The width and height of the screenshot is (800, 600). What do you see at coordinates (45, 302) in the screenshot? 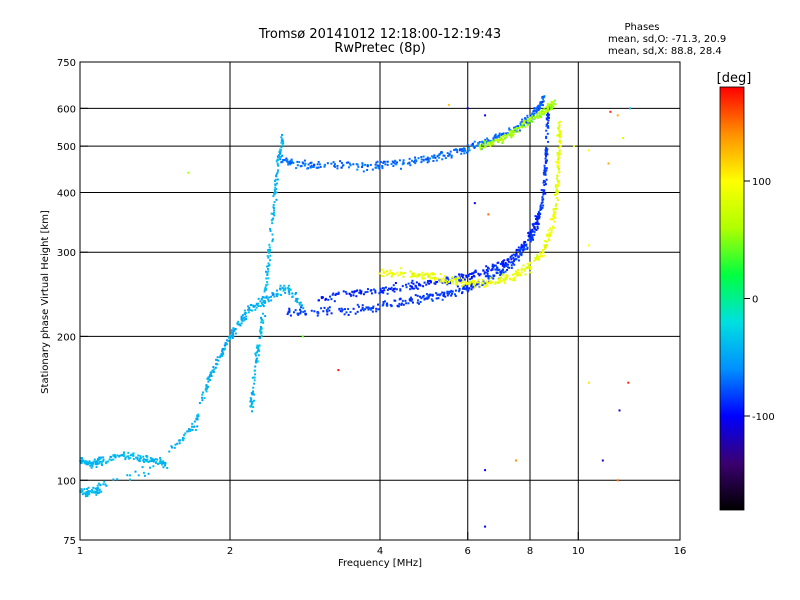
I see `y-axis-label: Stationary phase Virtual Height [km]` at bounding box center [45, 302].